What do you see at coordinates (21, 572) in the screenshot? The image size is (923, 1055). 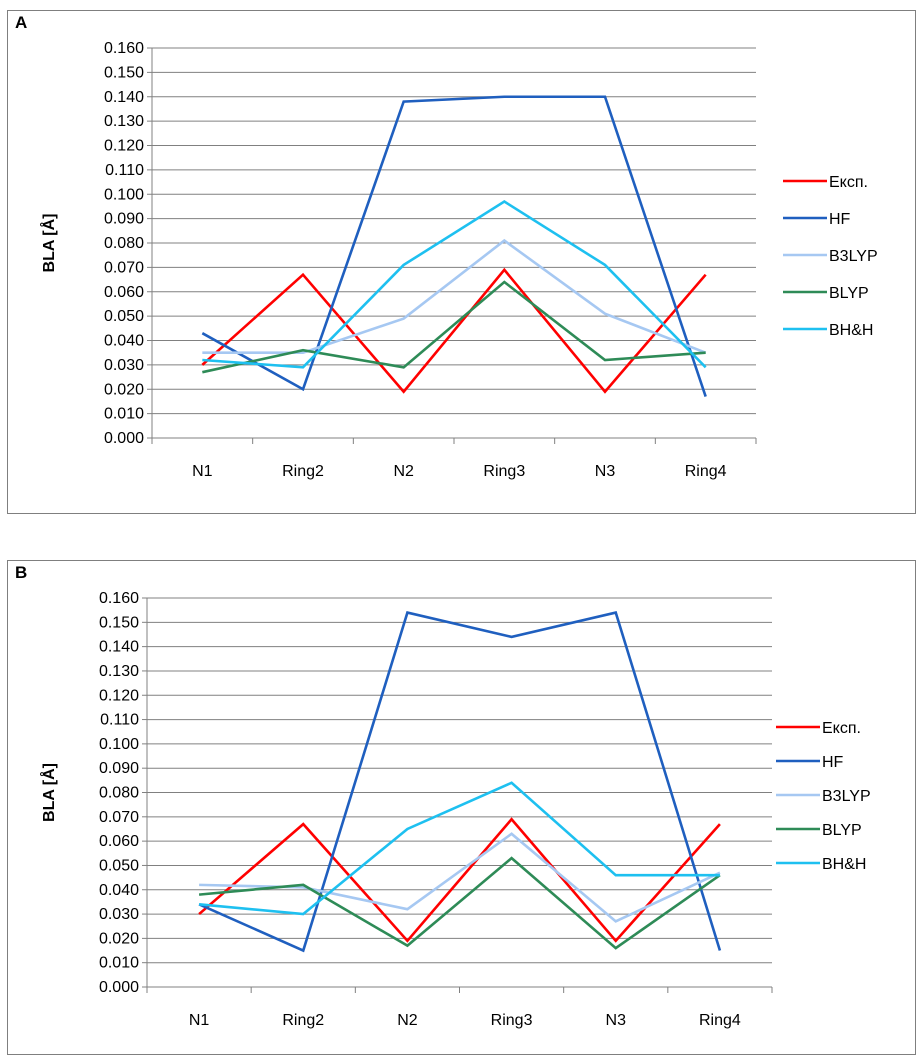 I see `panel-letter-b: B` at bounding box center [21, 572].